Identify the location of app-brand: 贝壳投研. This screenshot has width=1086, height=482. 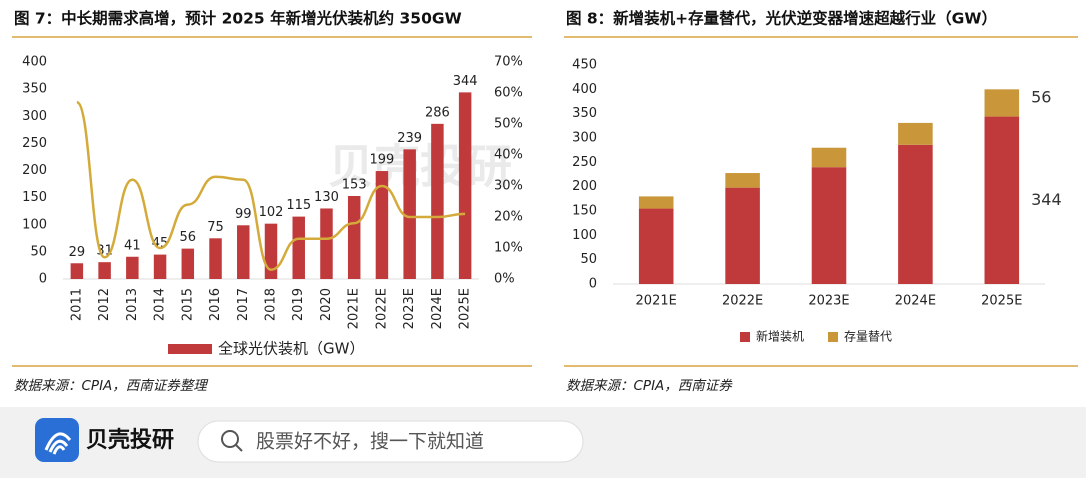
(130, 440).